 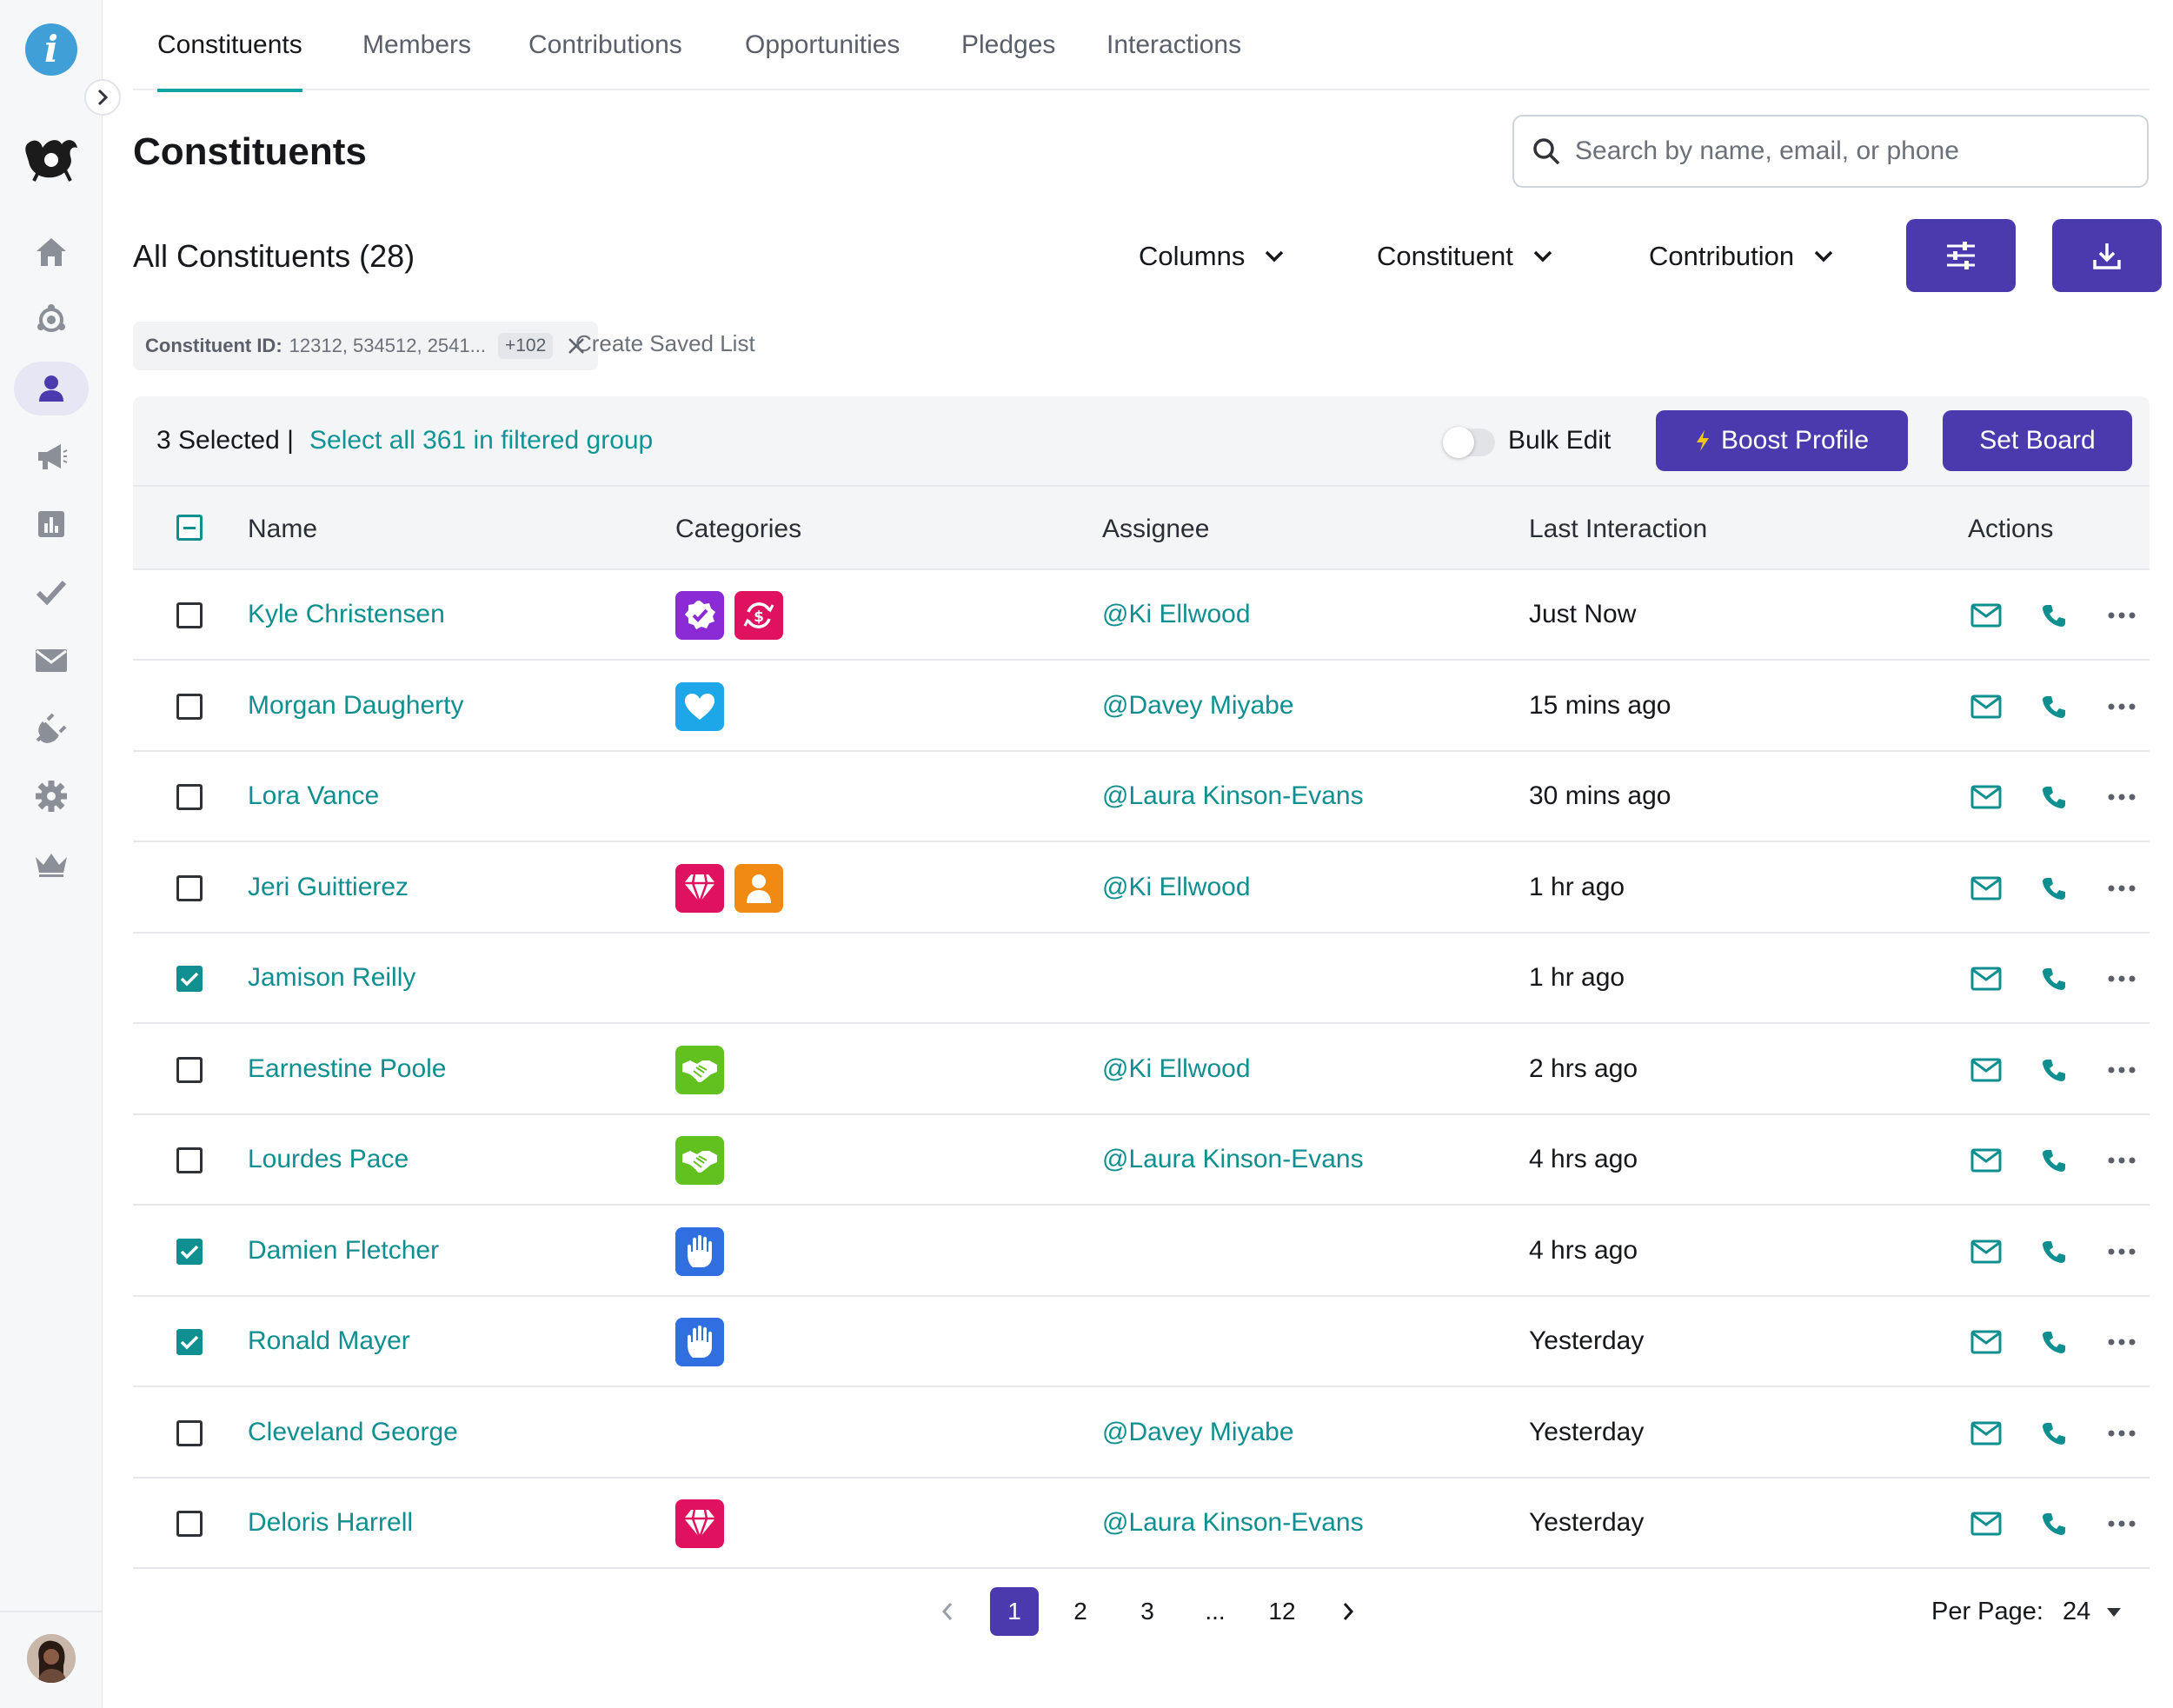 What do you see at coordinates (51, 388) in the screenshot?
I see `nav-constituents` at bounding box center [51, 388].